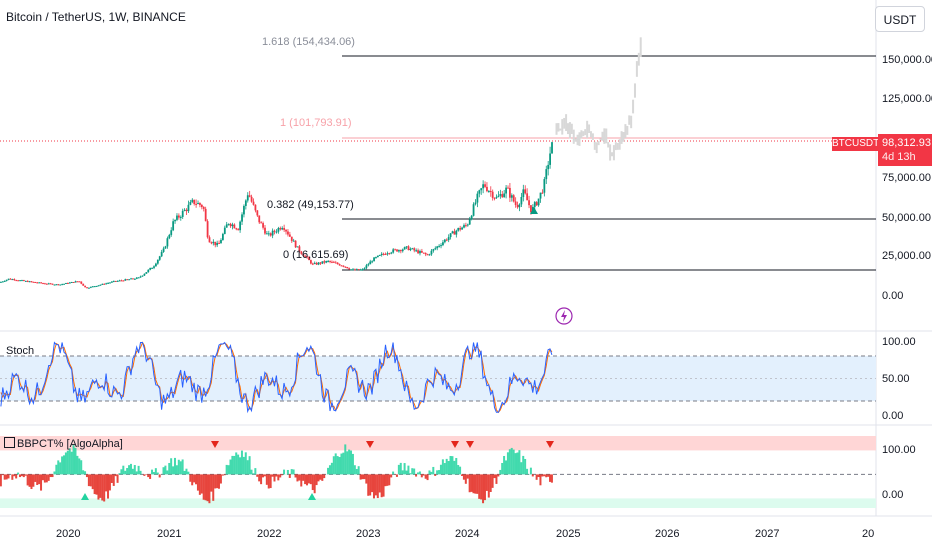  Describe the element at coordinates (907, 99) in the screenshot. I see `y-tick-125000: 125,000.00` at that location.